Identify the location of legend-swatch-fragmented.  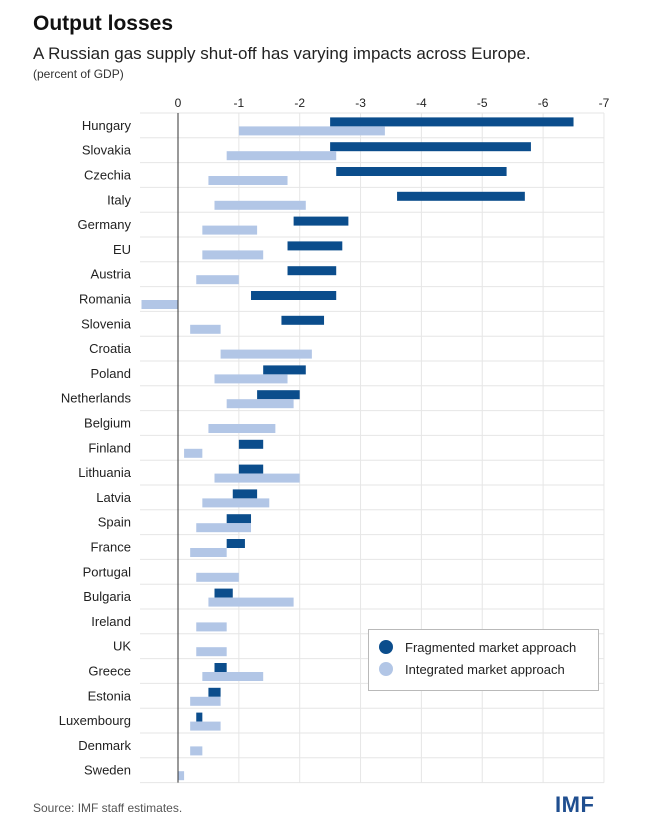
(386, 647).